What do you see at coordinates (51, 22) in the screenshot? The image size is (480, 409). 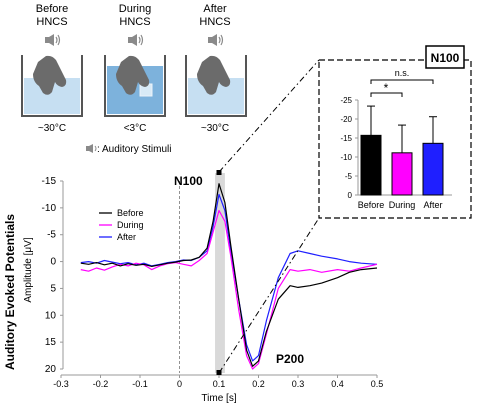 I see `condition-before-title-line2: HNCS` at bounding box center [51, 22].